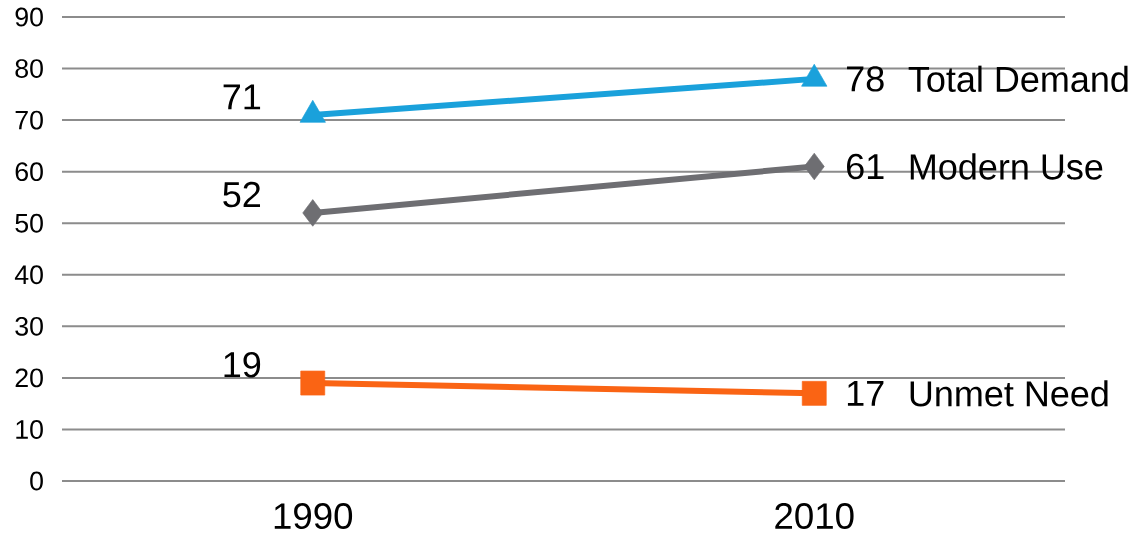 The width and height of the screenshot is (1143, 544). I want to click on y-tick-label: 80, so click(29, 68).